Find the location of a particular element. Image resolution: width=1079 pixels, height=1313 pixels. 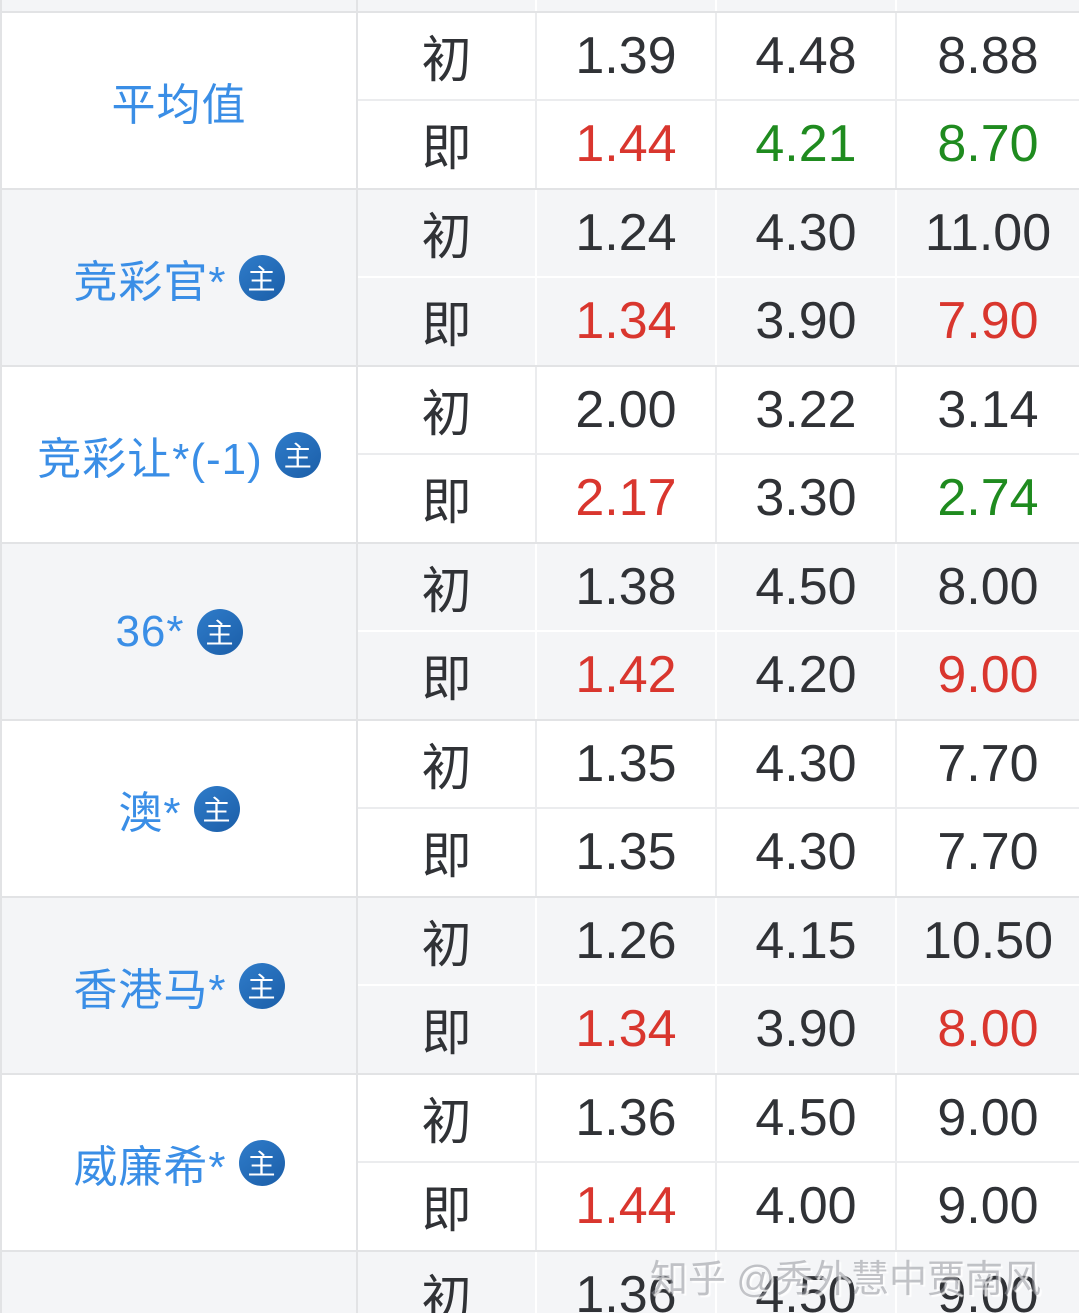

cutoff-name-cell is located at coordinates (180, 5).